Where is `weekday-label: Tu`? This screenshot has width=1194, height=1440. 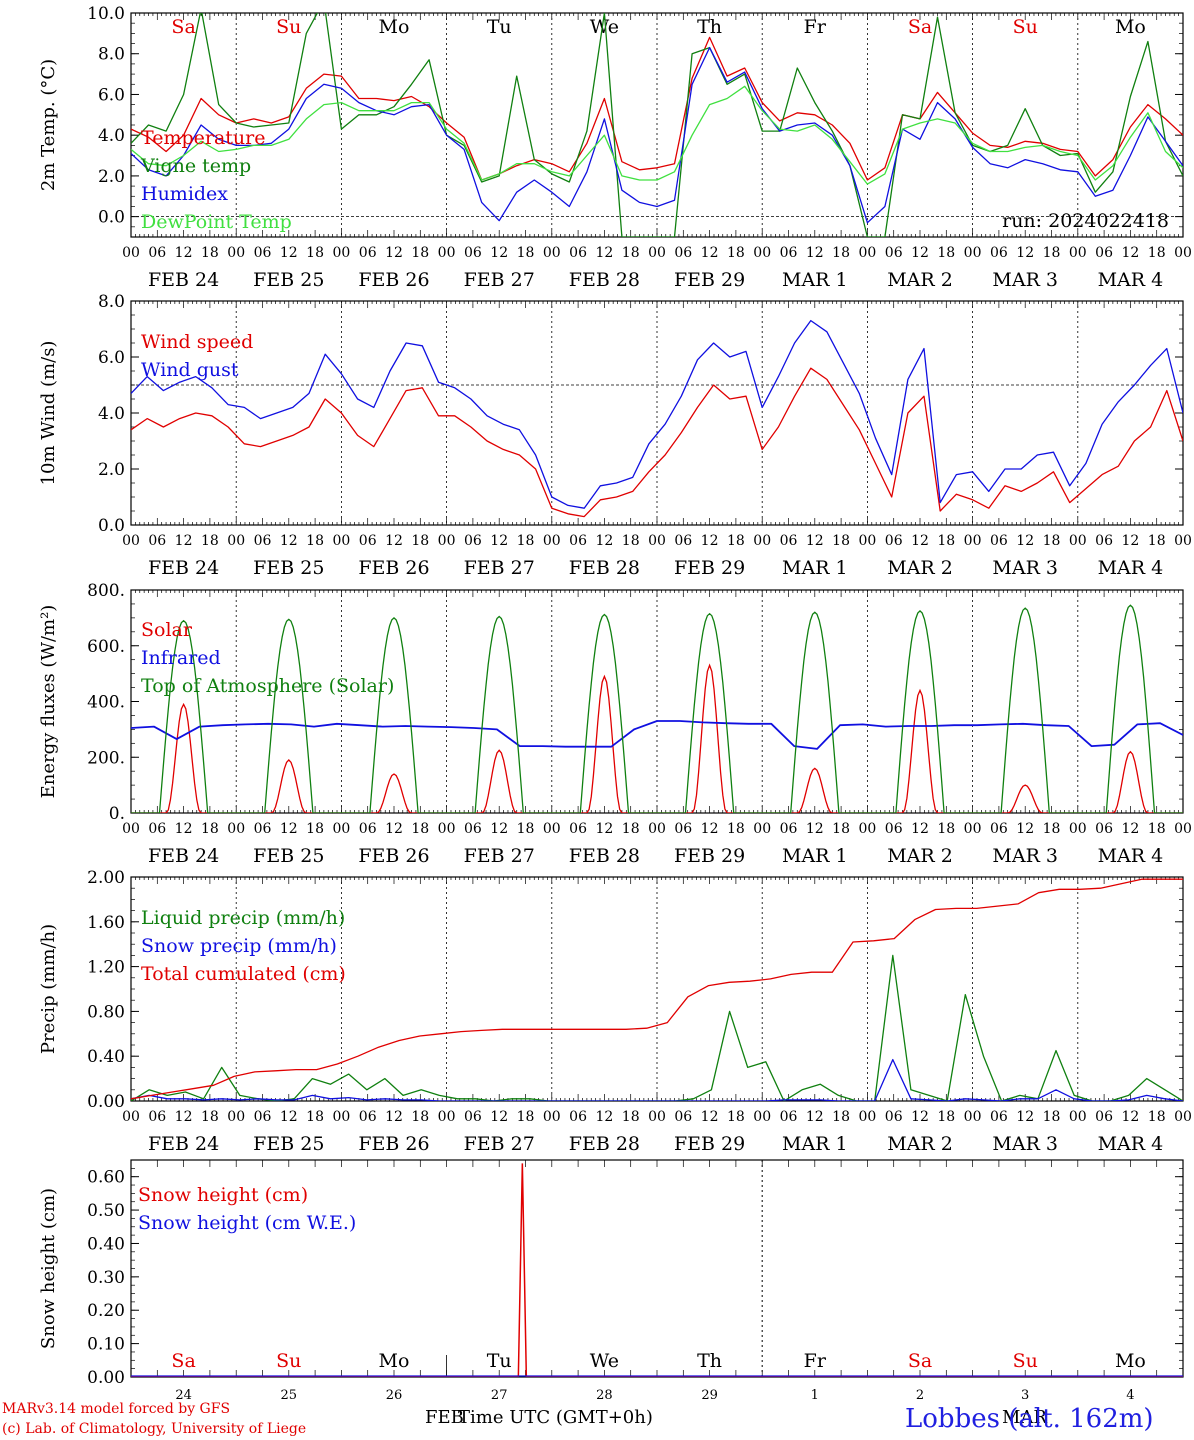 weekday-label: Tu is located at coordinates (499, 1361).